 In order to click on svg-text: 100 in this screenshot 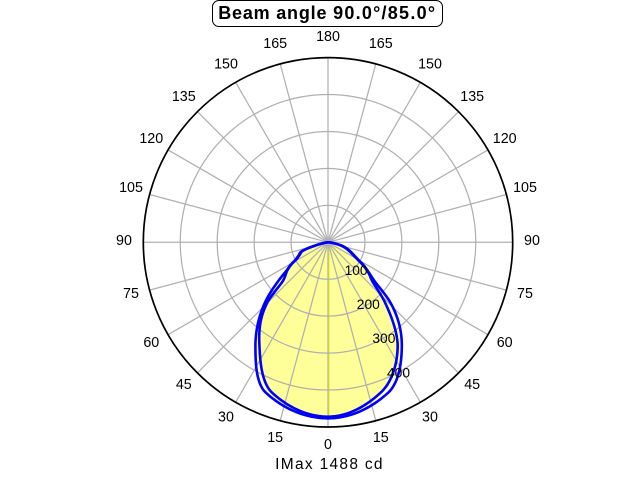, I will do `click(356, 270)`.